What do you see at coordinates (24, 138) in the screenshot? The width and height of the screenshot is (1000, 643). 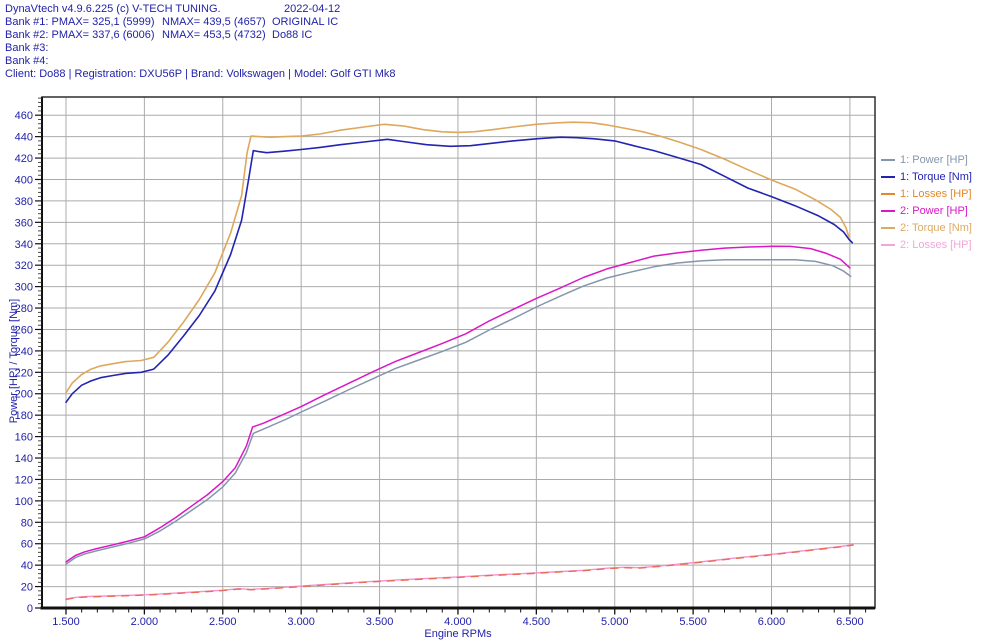 I see `y-tick-label: 440` at bounding box center [24, 138].